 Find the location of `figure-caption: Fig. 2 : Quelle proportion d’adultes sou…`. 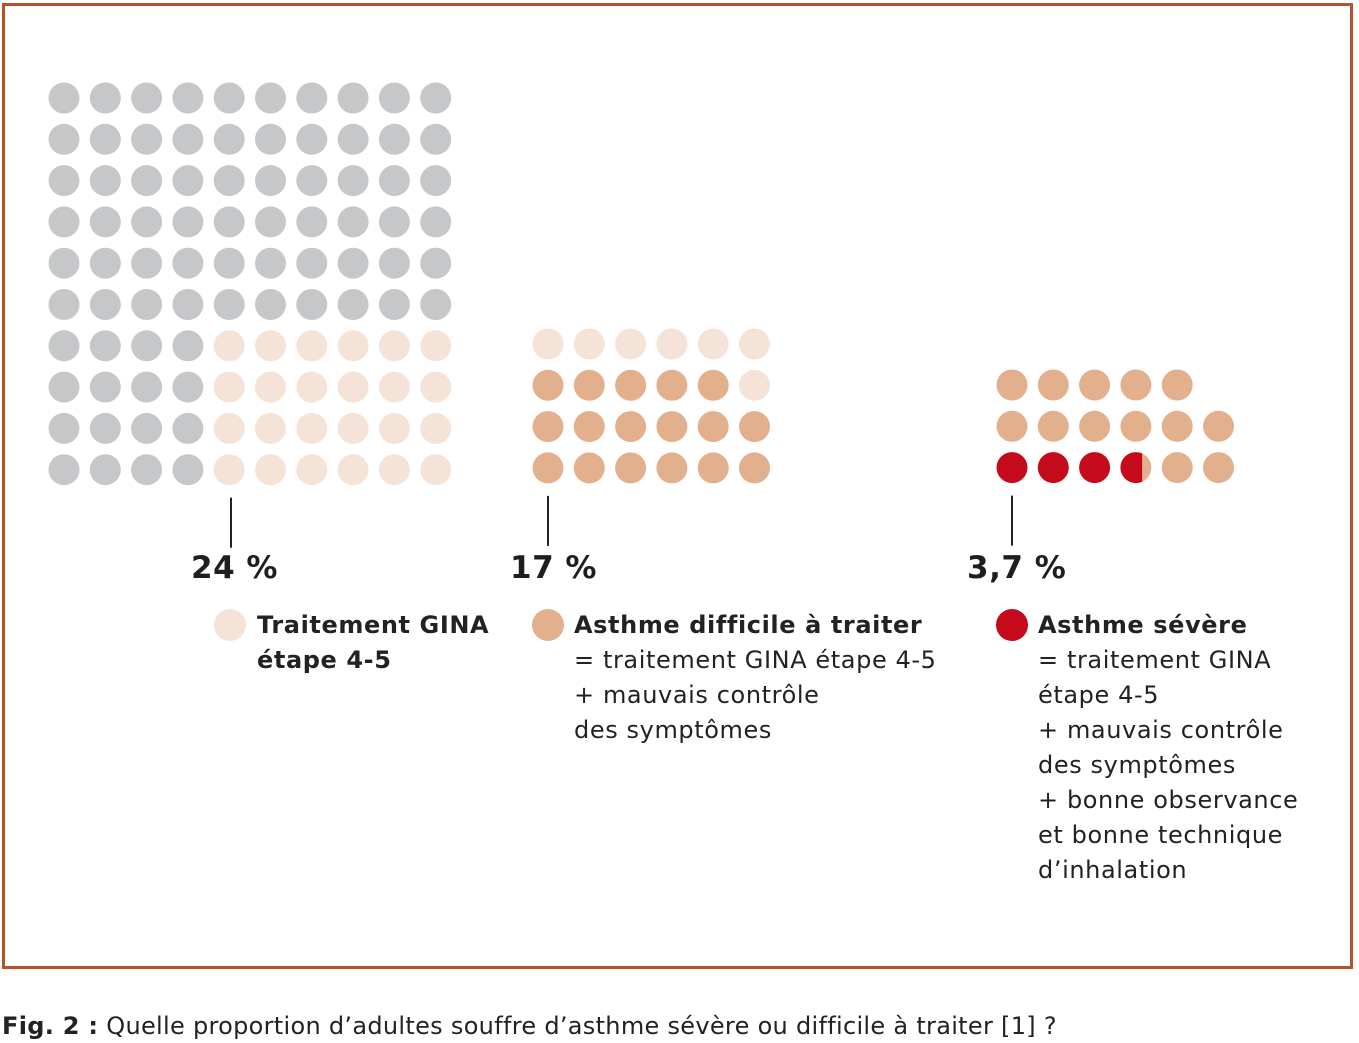

figure-caption: Fig. 2 : Quelle proportion d’adultes sou… is located at coordinates (529, 1026).